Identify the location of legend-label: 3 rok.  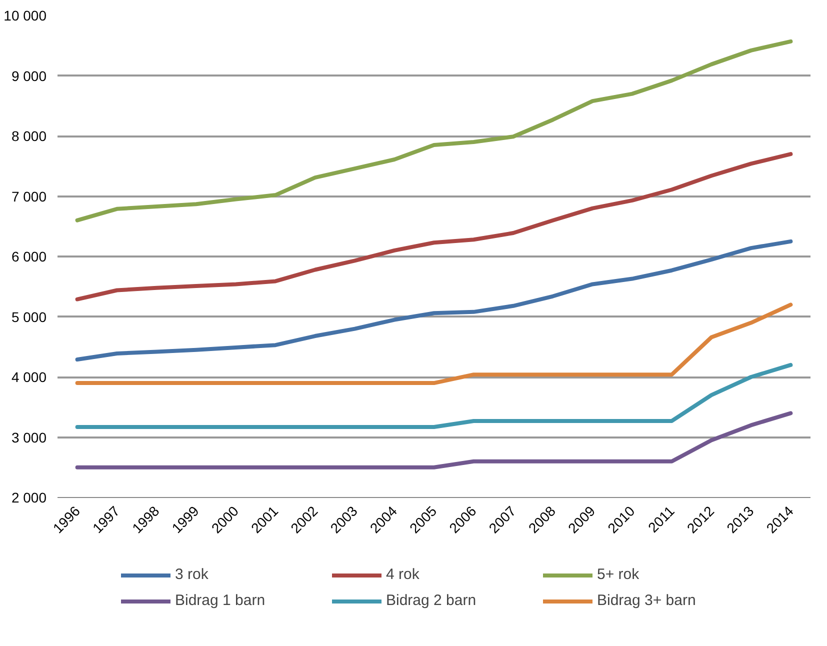
(192, 574).